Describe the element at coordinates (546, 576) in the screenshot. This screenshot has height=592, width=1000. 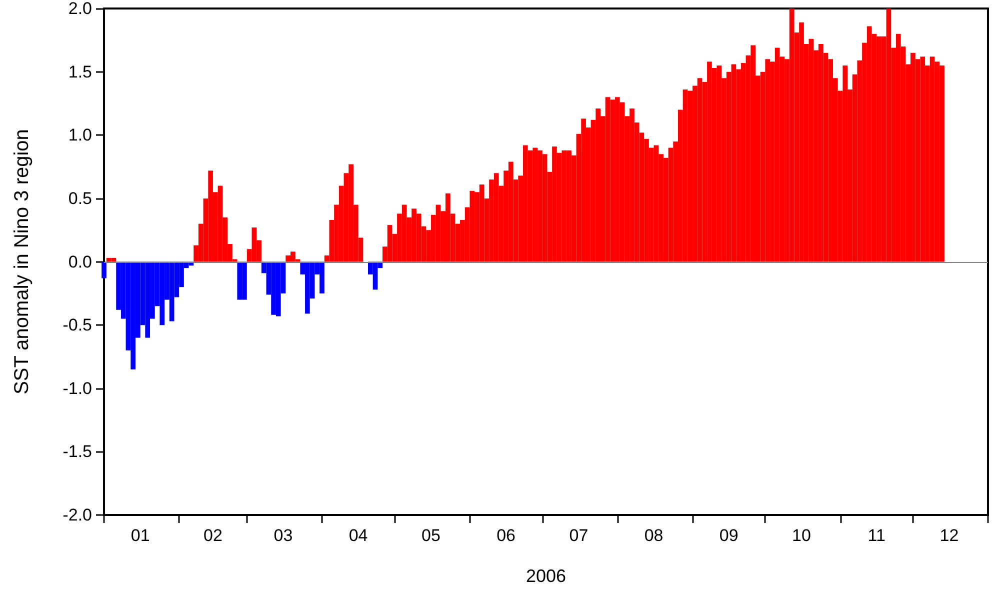
I see `x-axis-title: 2006` at that location.